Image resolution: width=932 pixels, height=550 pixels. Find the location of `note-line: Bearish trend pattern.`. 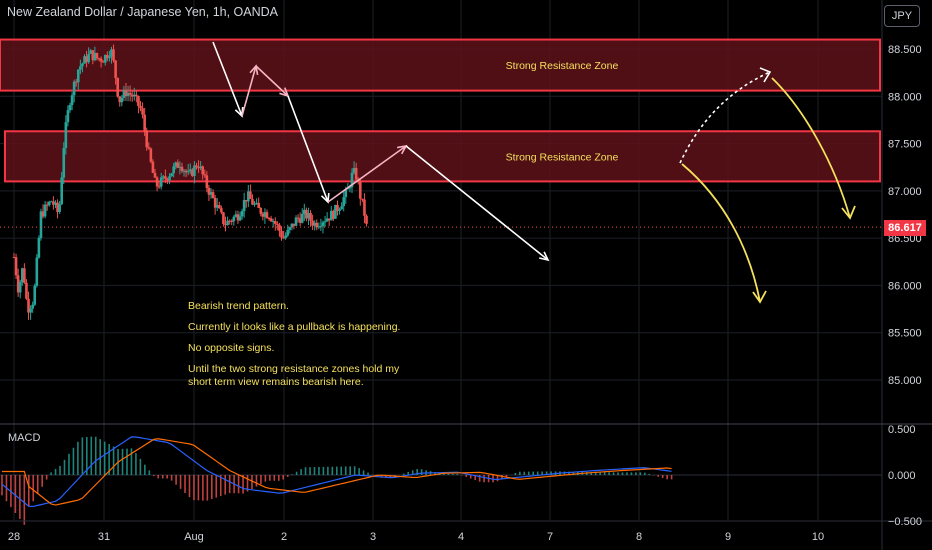

note-line: Bearish trend pattern. is located at coordinates (238, 306).